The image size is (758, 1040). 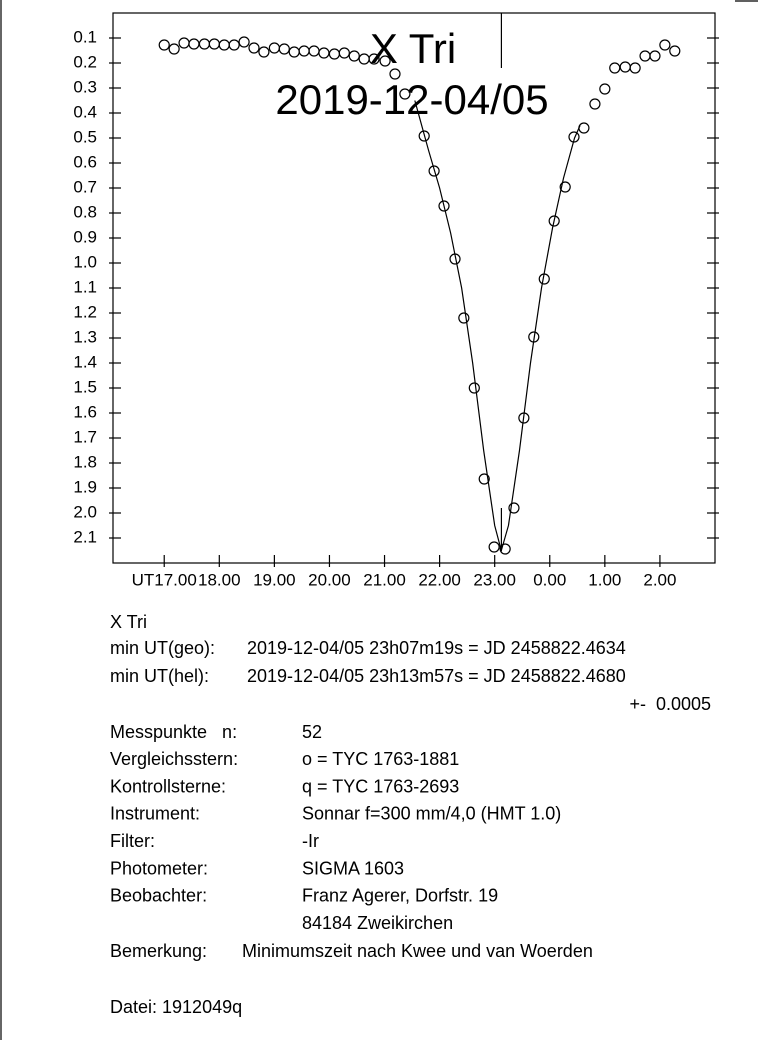 I want to click on x-tick-label: 21.00, so click(x=384, y=579).